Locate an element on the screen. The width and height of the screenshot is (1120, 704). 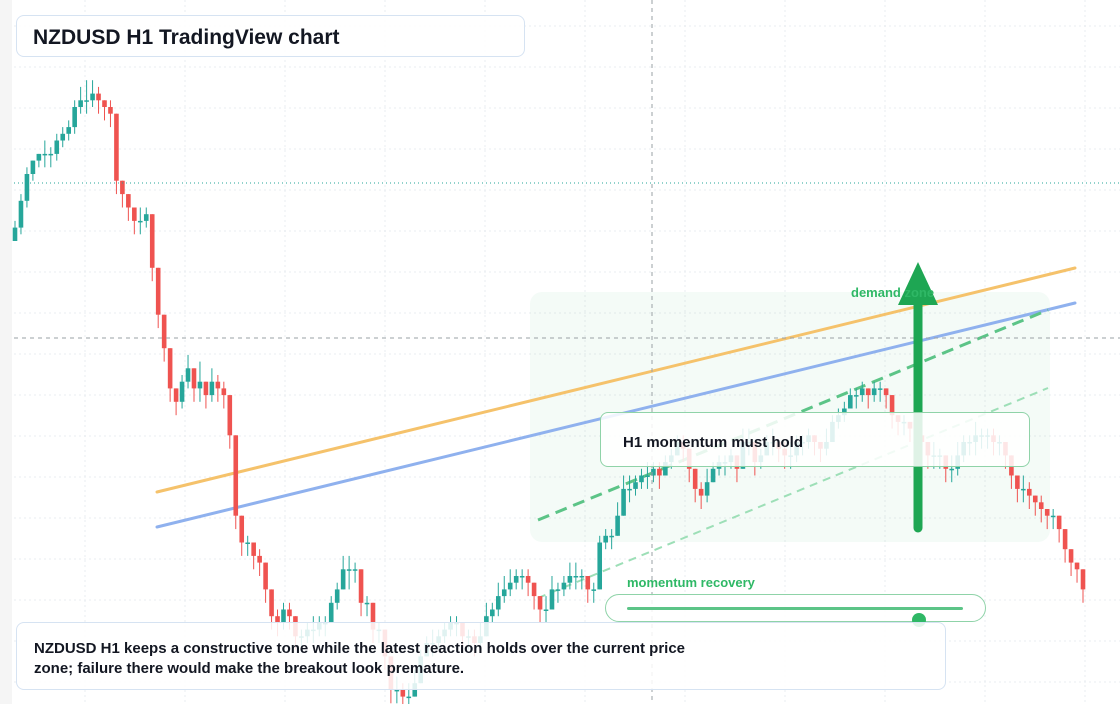
green-faint-projection is located at coordinates (793, 493).